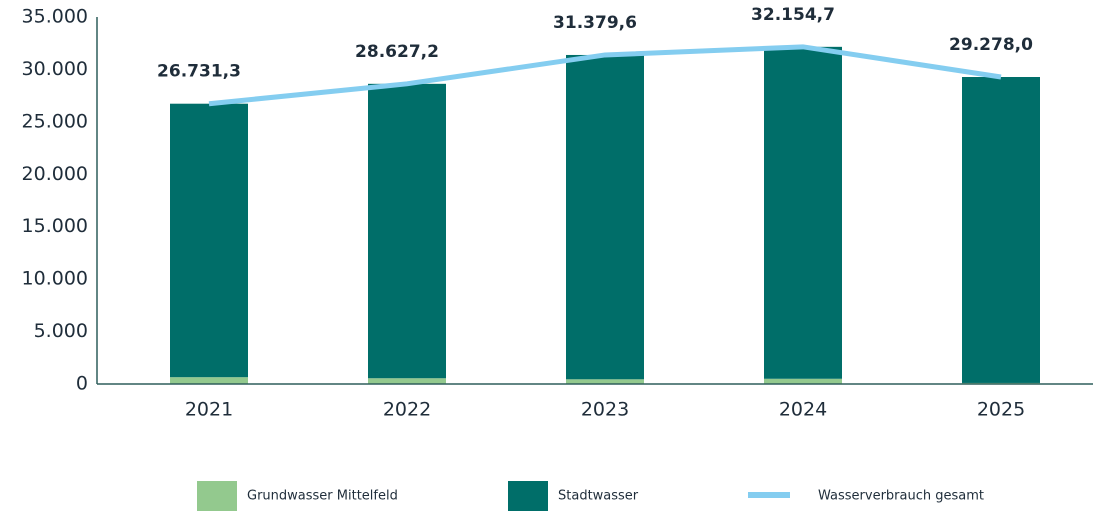  Describe the element at coordinates (82, 384) in the screenshot. I see `y-tick-label: 0` at that location.